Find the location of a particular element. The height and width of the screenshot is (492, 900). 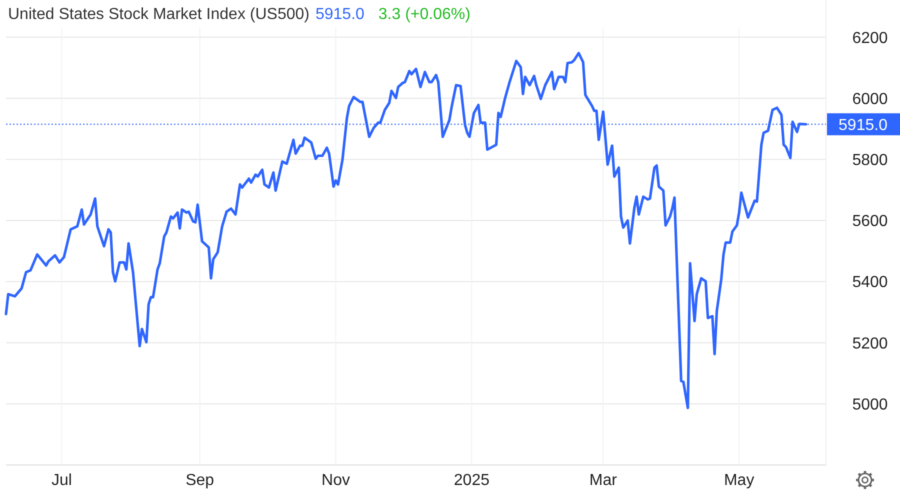

y-tick-label: 5000 is located at coordinates (870, 405).